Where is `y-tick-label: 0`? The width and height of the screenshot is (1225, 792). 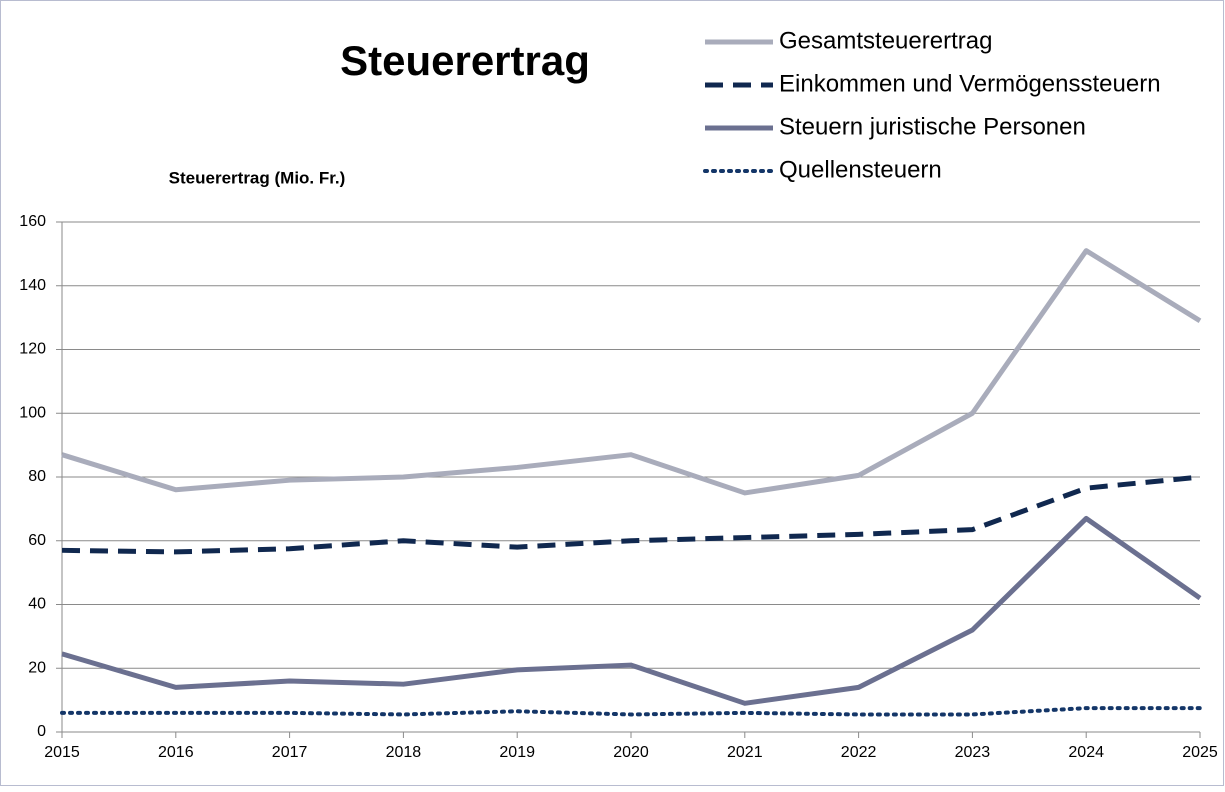 y-tick-label: 0 is located at coordinates (41, 731).